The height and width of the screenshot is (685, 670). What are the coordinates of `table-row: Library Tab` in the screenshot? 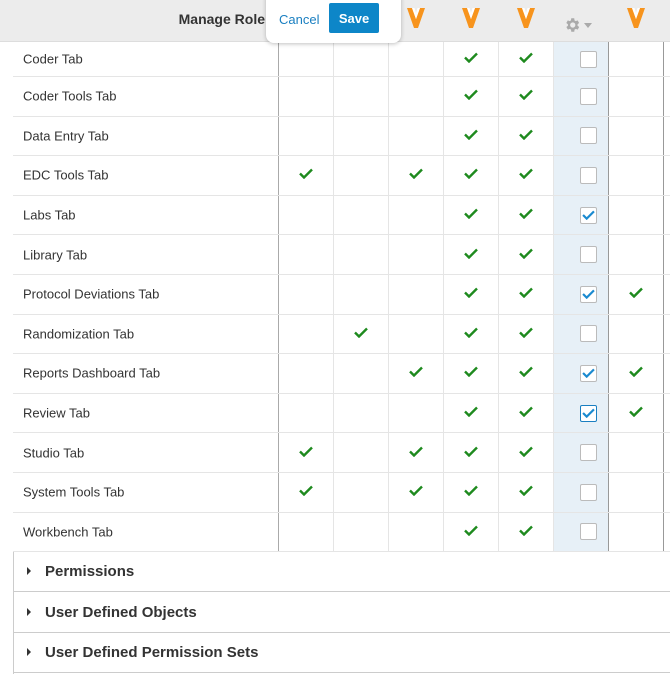 It's located at (341, 255).